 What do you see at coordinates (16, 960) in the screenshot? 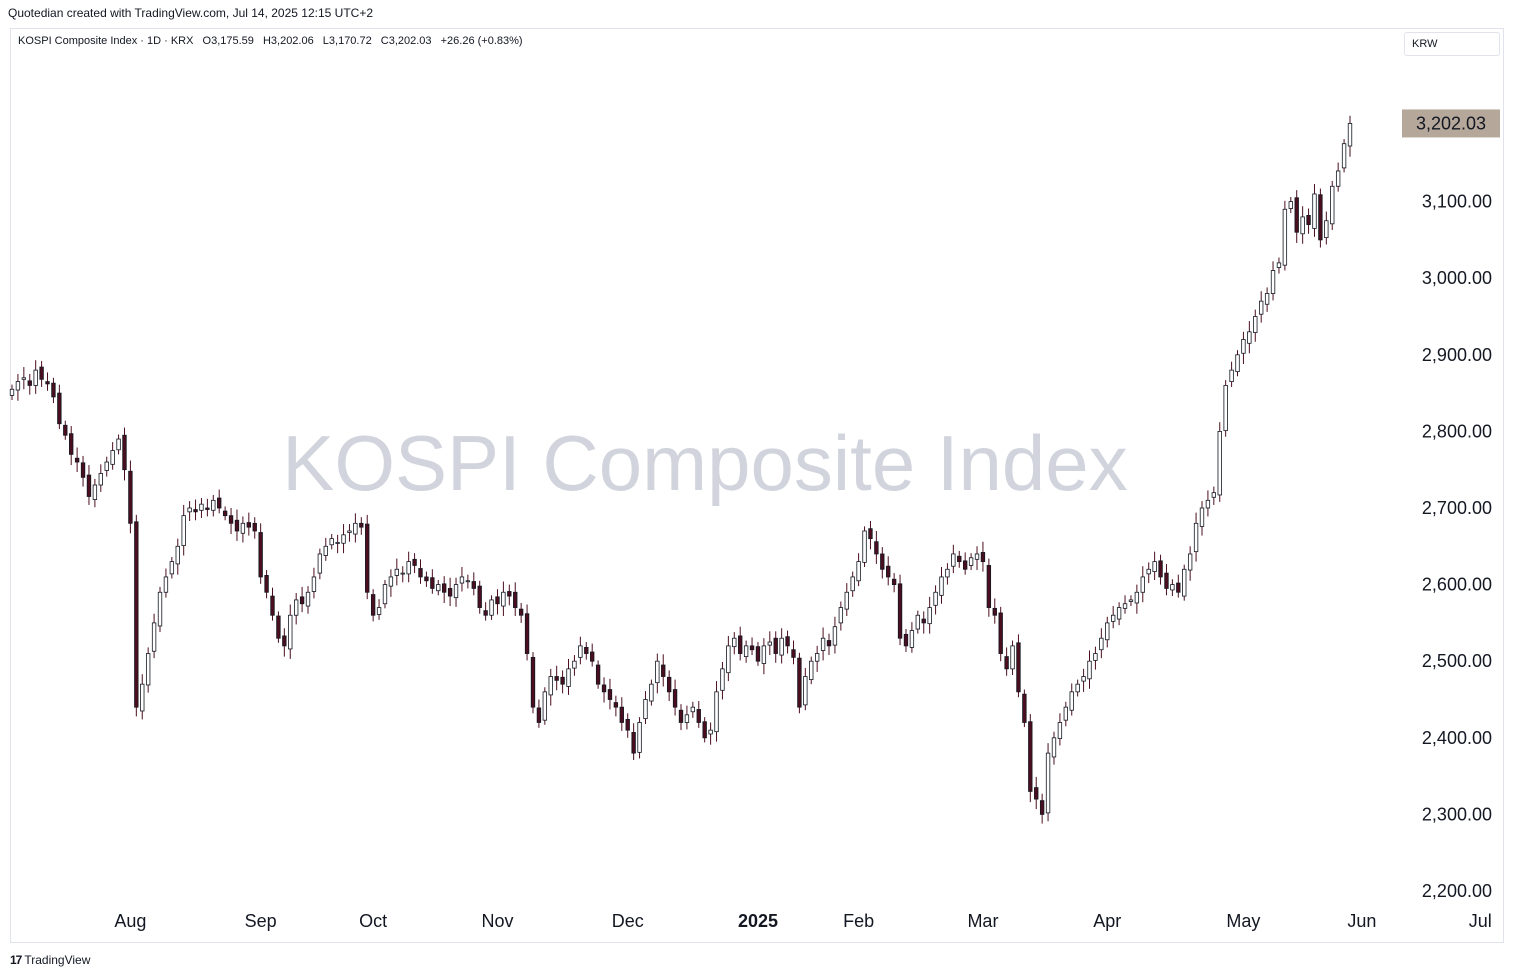
I see `tradingview-logo-icon: 17` at bounding box center [16, 960].